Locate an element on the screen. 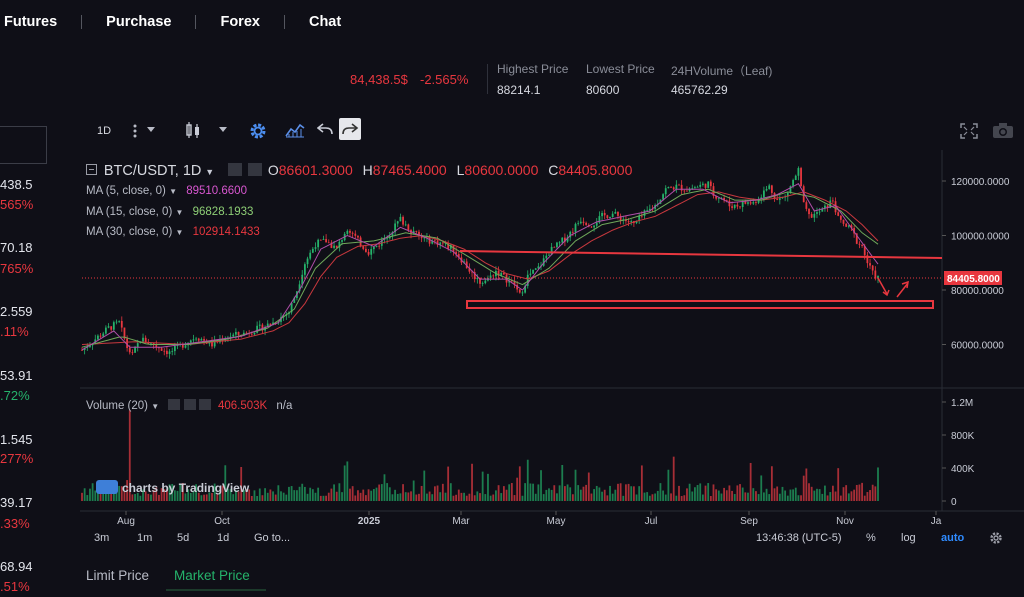 The height and width of the screenshot is (597, 1024). range-5d: 5d is located at coordinates (183, 538).